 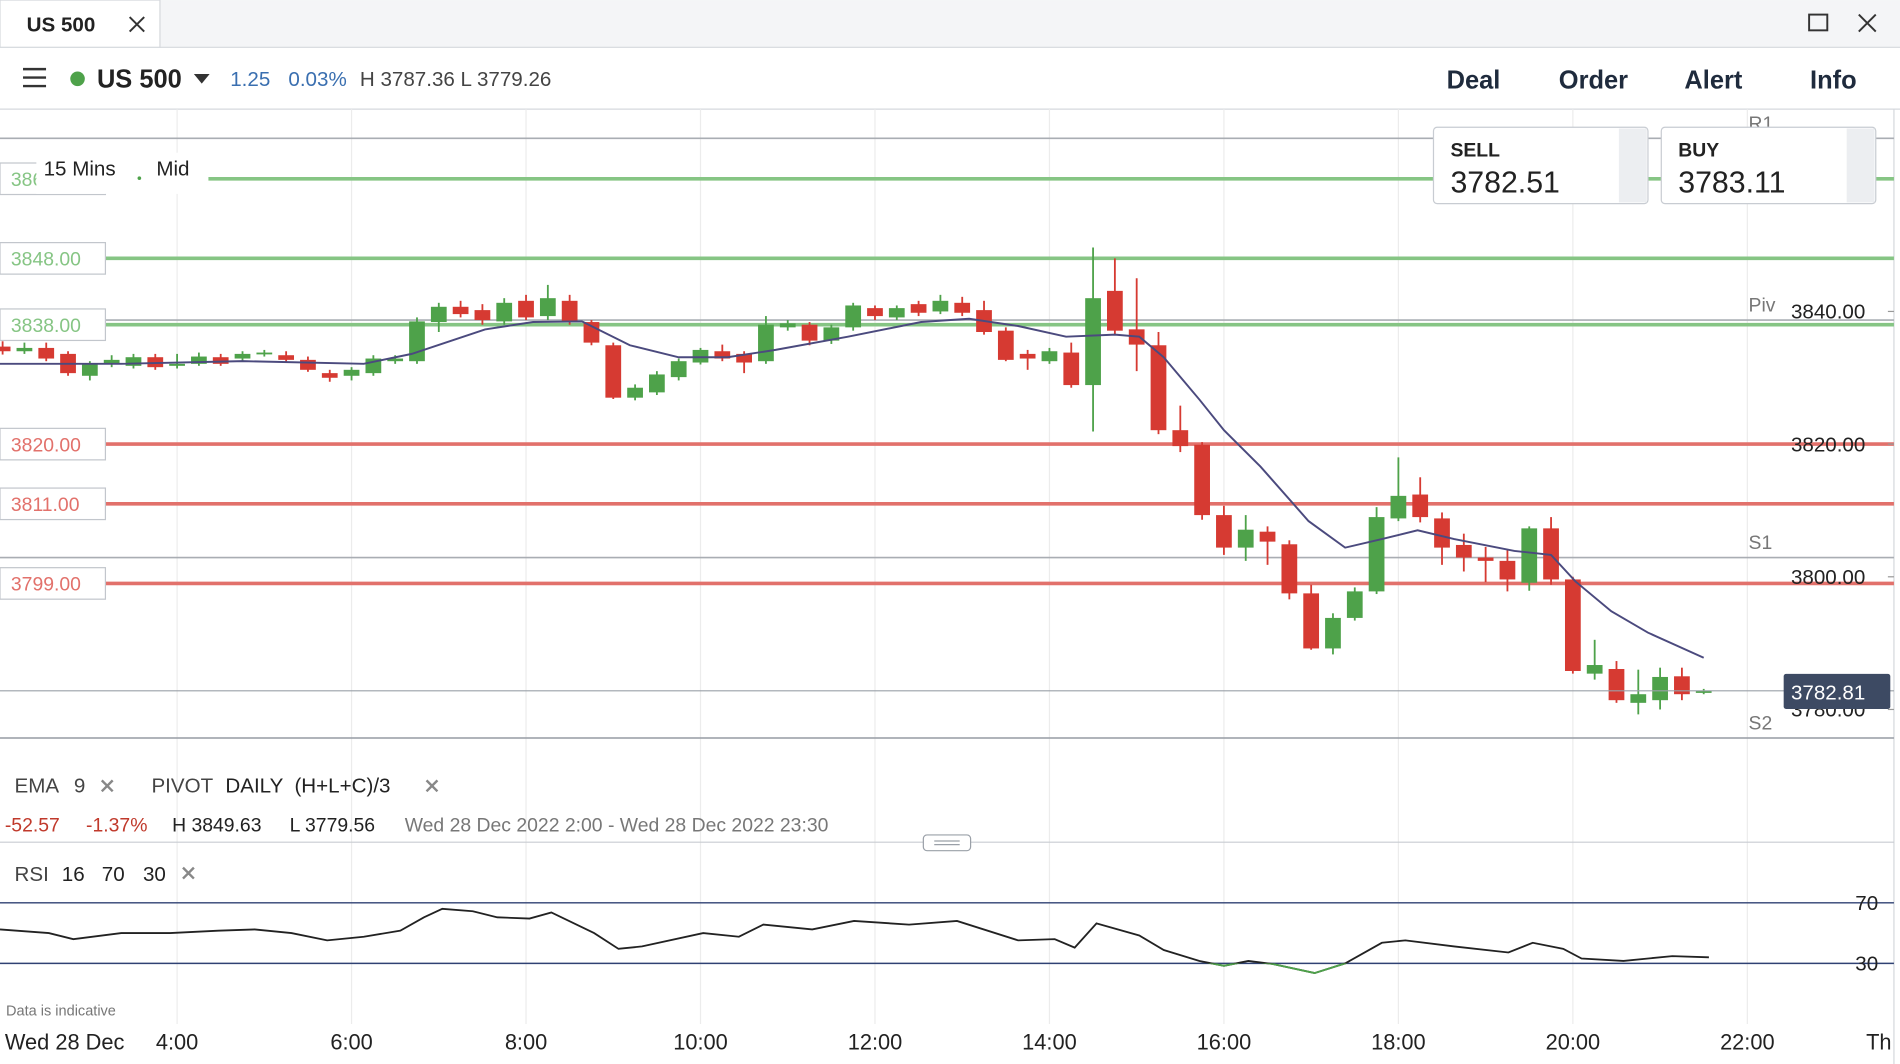 I want to click on sell-box, so click(x=1540, y=165).